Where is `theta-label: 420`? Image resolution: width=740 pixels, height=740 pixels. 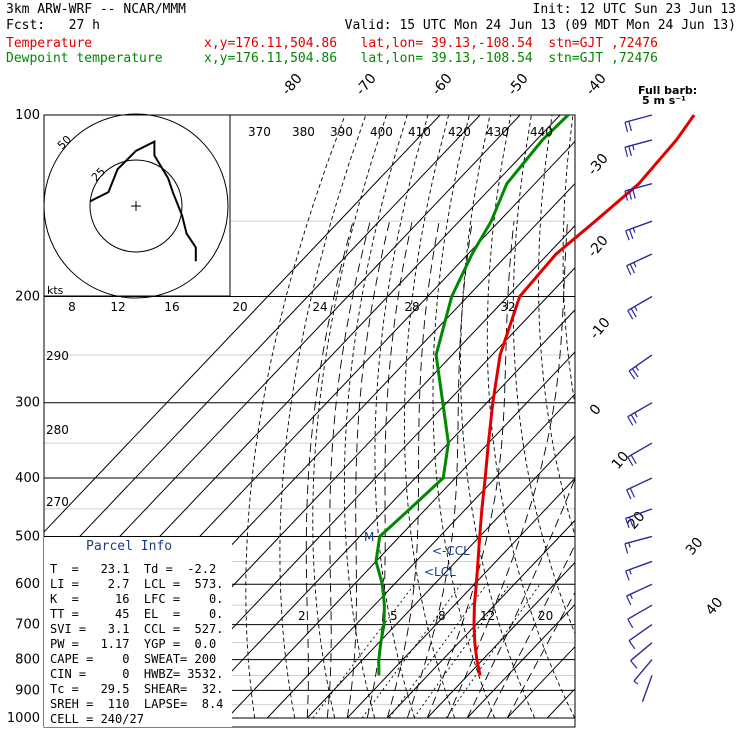
theta-label: 420 is located at coordinates (459, 132).